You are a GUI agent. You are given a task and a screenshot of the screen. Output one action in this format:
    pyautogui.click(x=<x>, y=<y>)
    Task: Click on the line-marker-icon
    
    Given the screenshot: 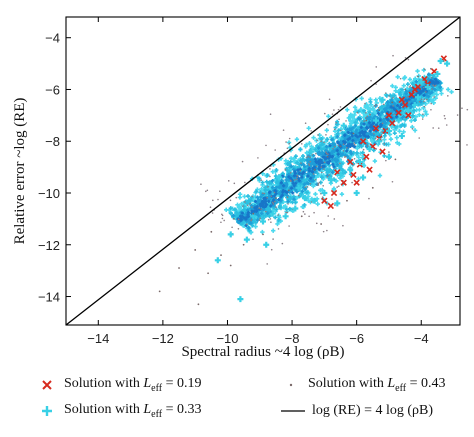 What is the action you would take?
    pyautogui.click(x=293, y=411)
    